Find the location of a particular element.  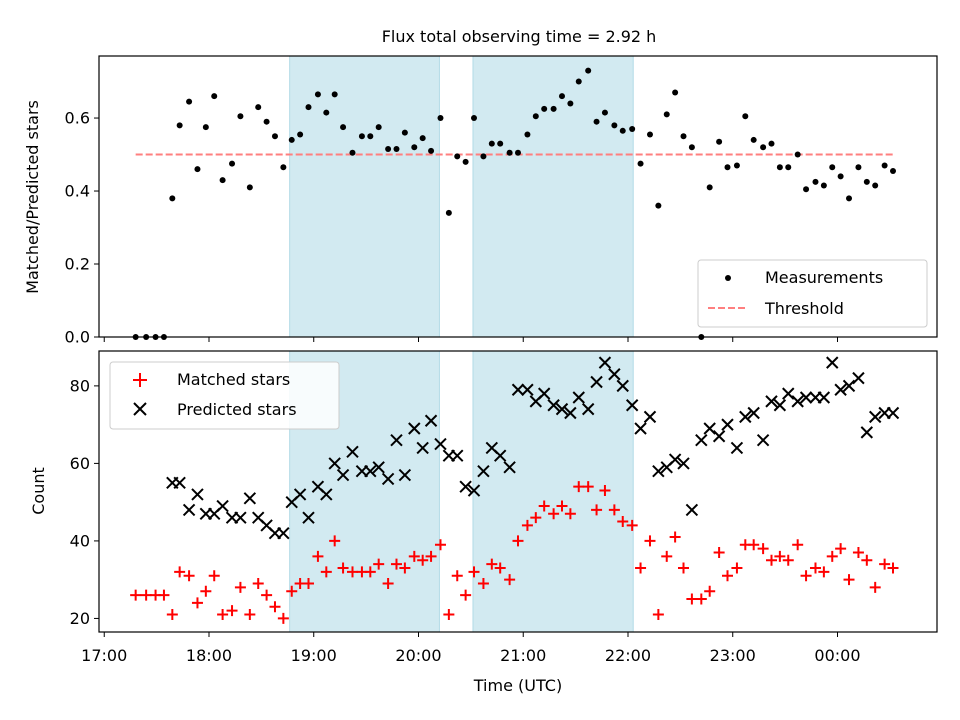

x-tick-label: 20:00 is located at coordinates (418, 655).